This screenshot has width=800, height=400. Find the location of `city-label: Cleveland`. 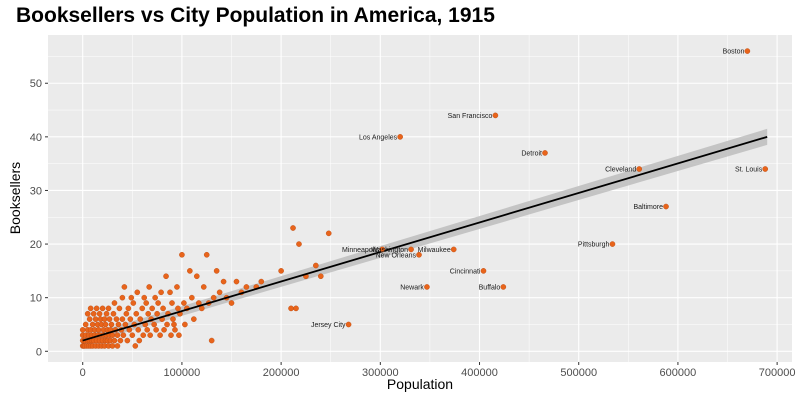

city-label: Cleveland is located at coordinates (620, 170).